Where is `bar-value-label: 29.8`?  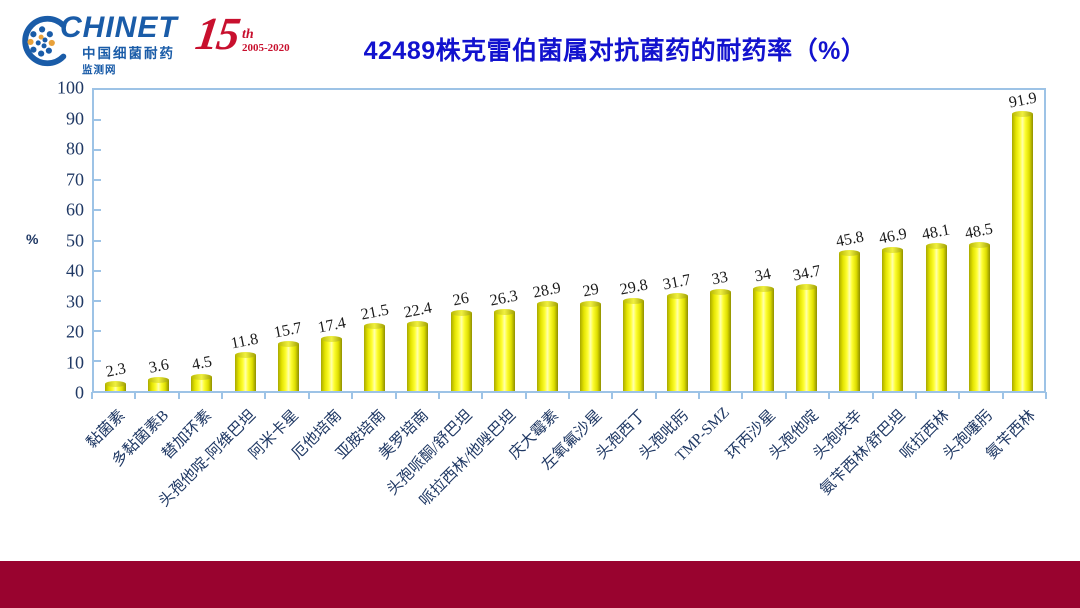 bar-value-label: 29.8 is located at coordinates (634, 287).